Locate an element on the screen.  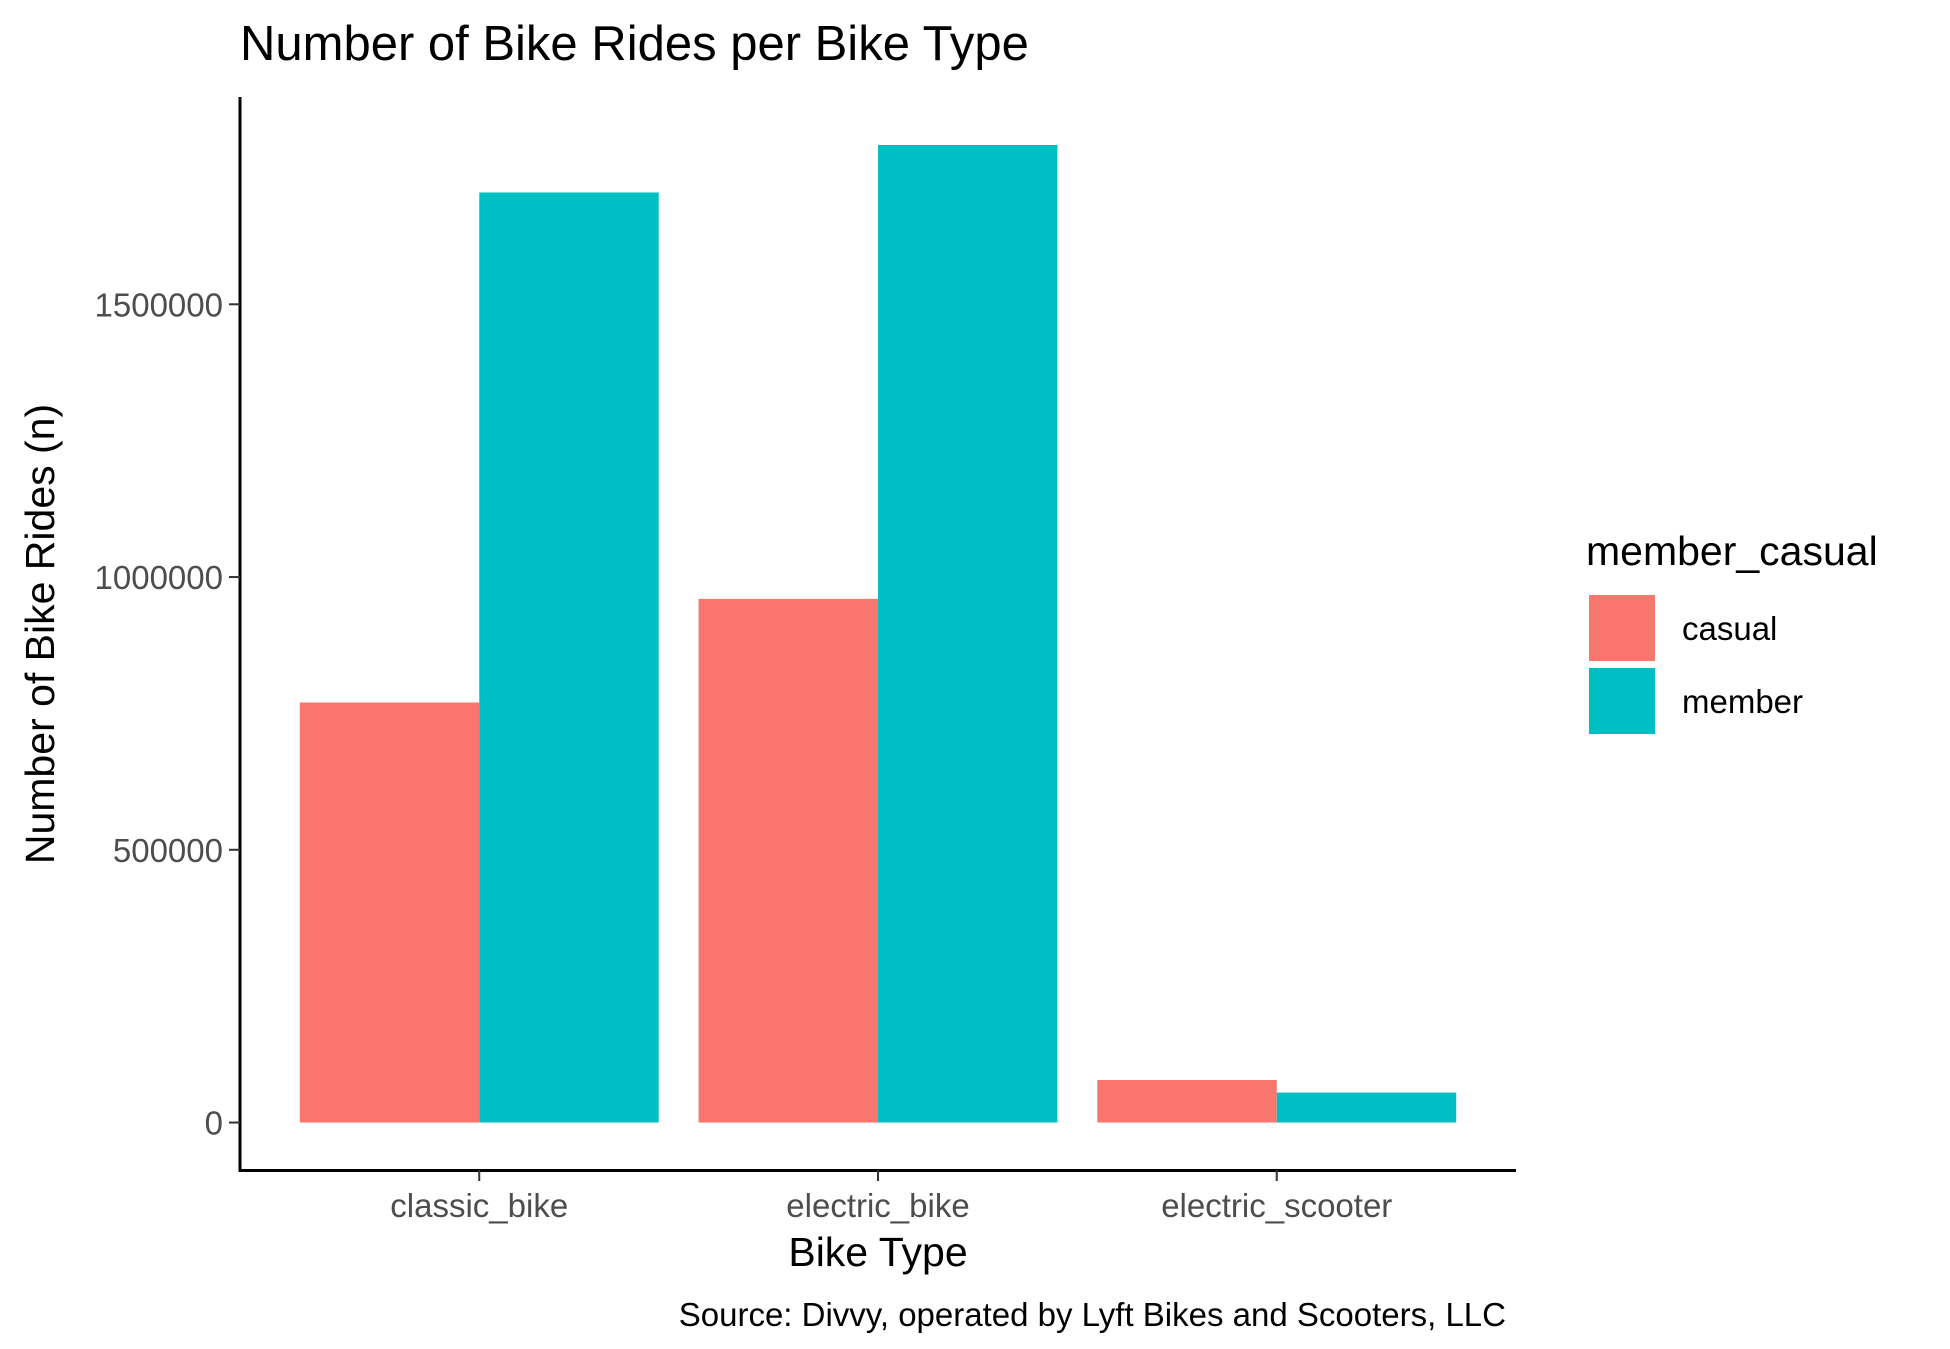
x-axis-title: Bike Type is located at coordinates (877, 1252).